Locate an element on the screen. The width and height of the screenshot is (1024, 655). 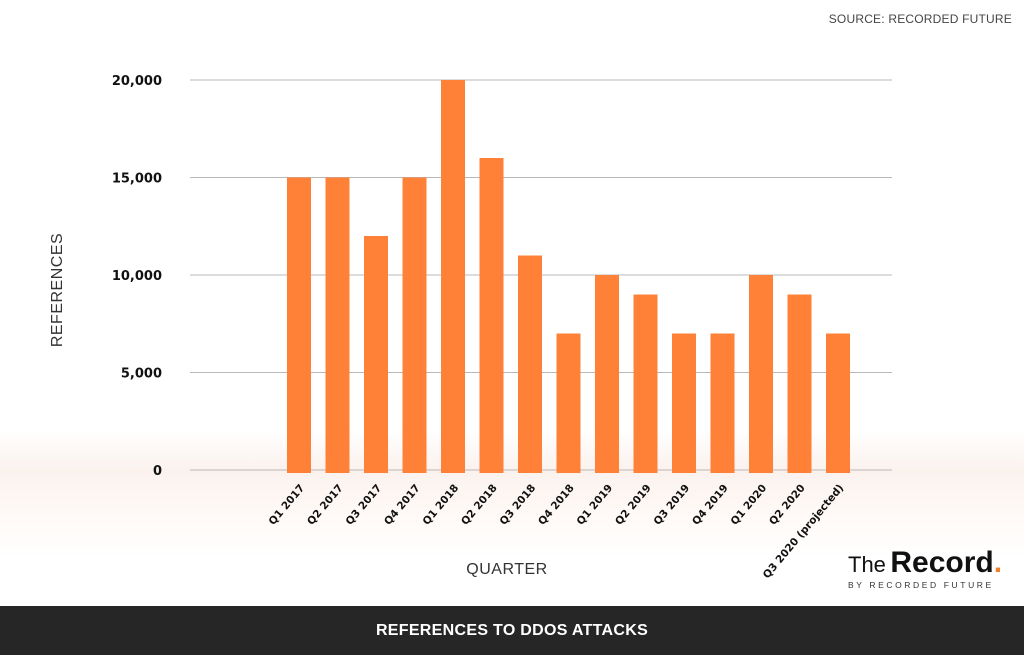
logo-record: Record is located at coordinates (942, 562).